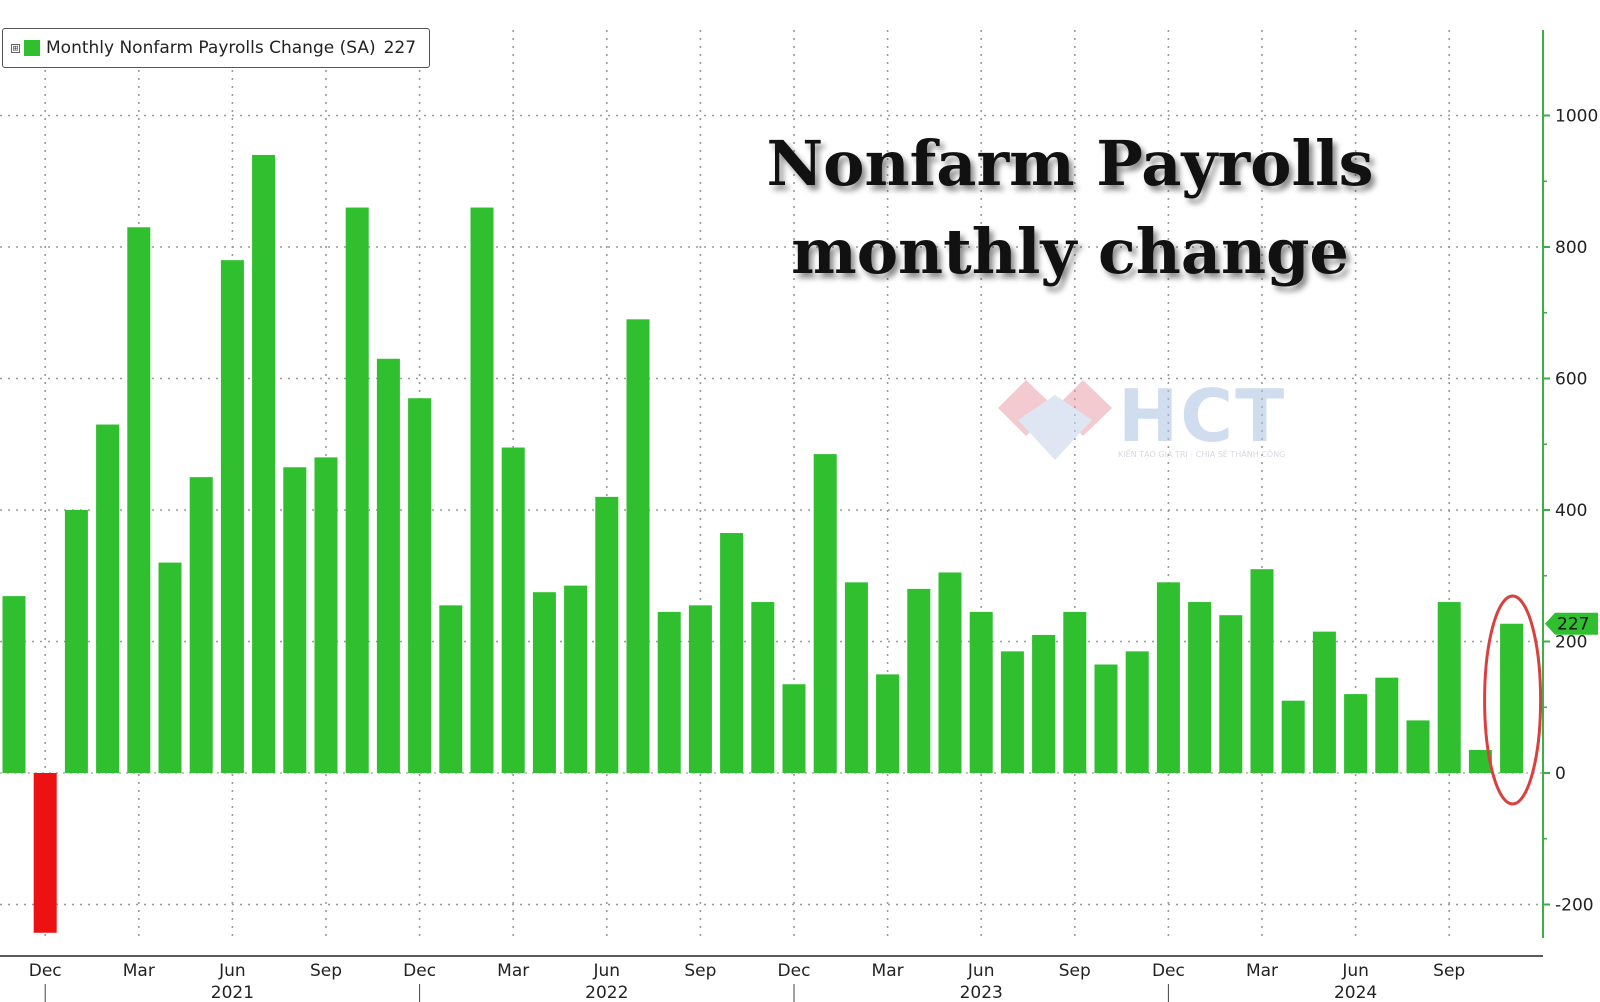  I want to click on last-value-label: 227, so click(1573, 625).